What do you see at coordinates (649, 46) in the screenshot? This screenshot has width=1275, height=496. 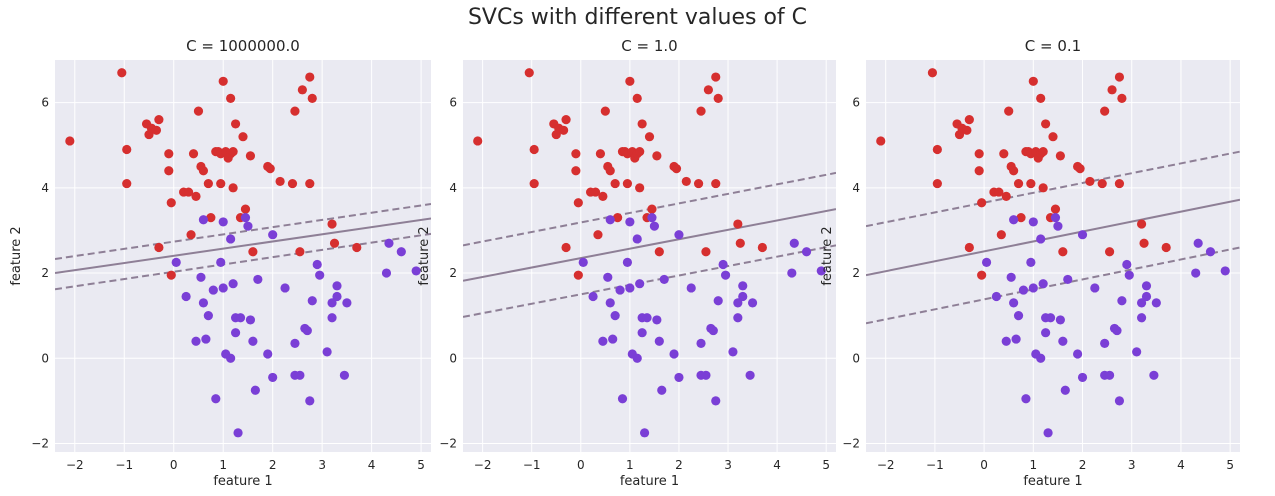 I see `subplot-title: C = 1.0` at bounding box center [649, 46].